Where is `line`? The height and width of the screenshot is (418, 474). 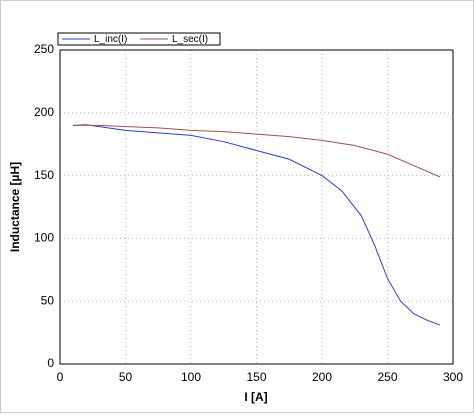
line is located at coordinates (257, 151).